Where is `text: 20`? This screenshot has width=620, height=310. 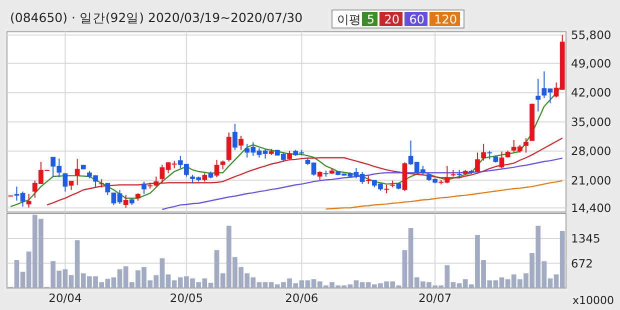
text: 20 is located at coordinates (392, 19).